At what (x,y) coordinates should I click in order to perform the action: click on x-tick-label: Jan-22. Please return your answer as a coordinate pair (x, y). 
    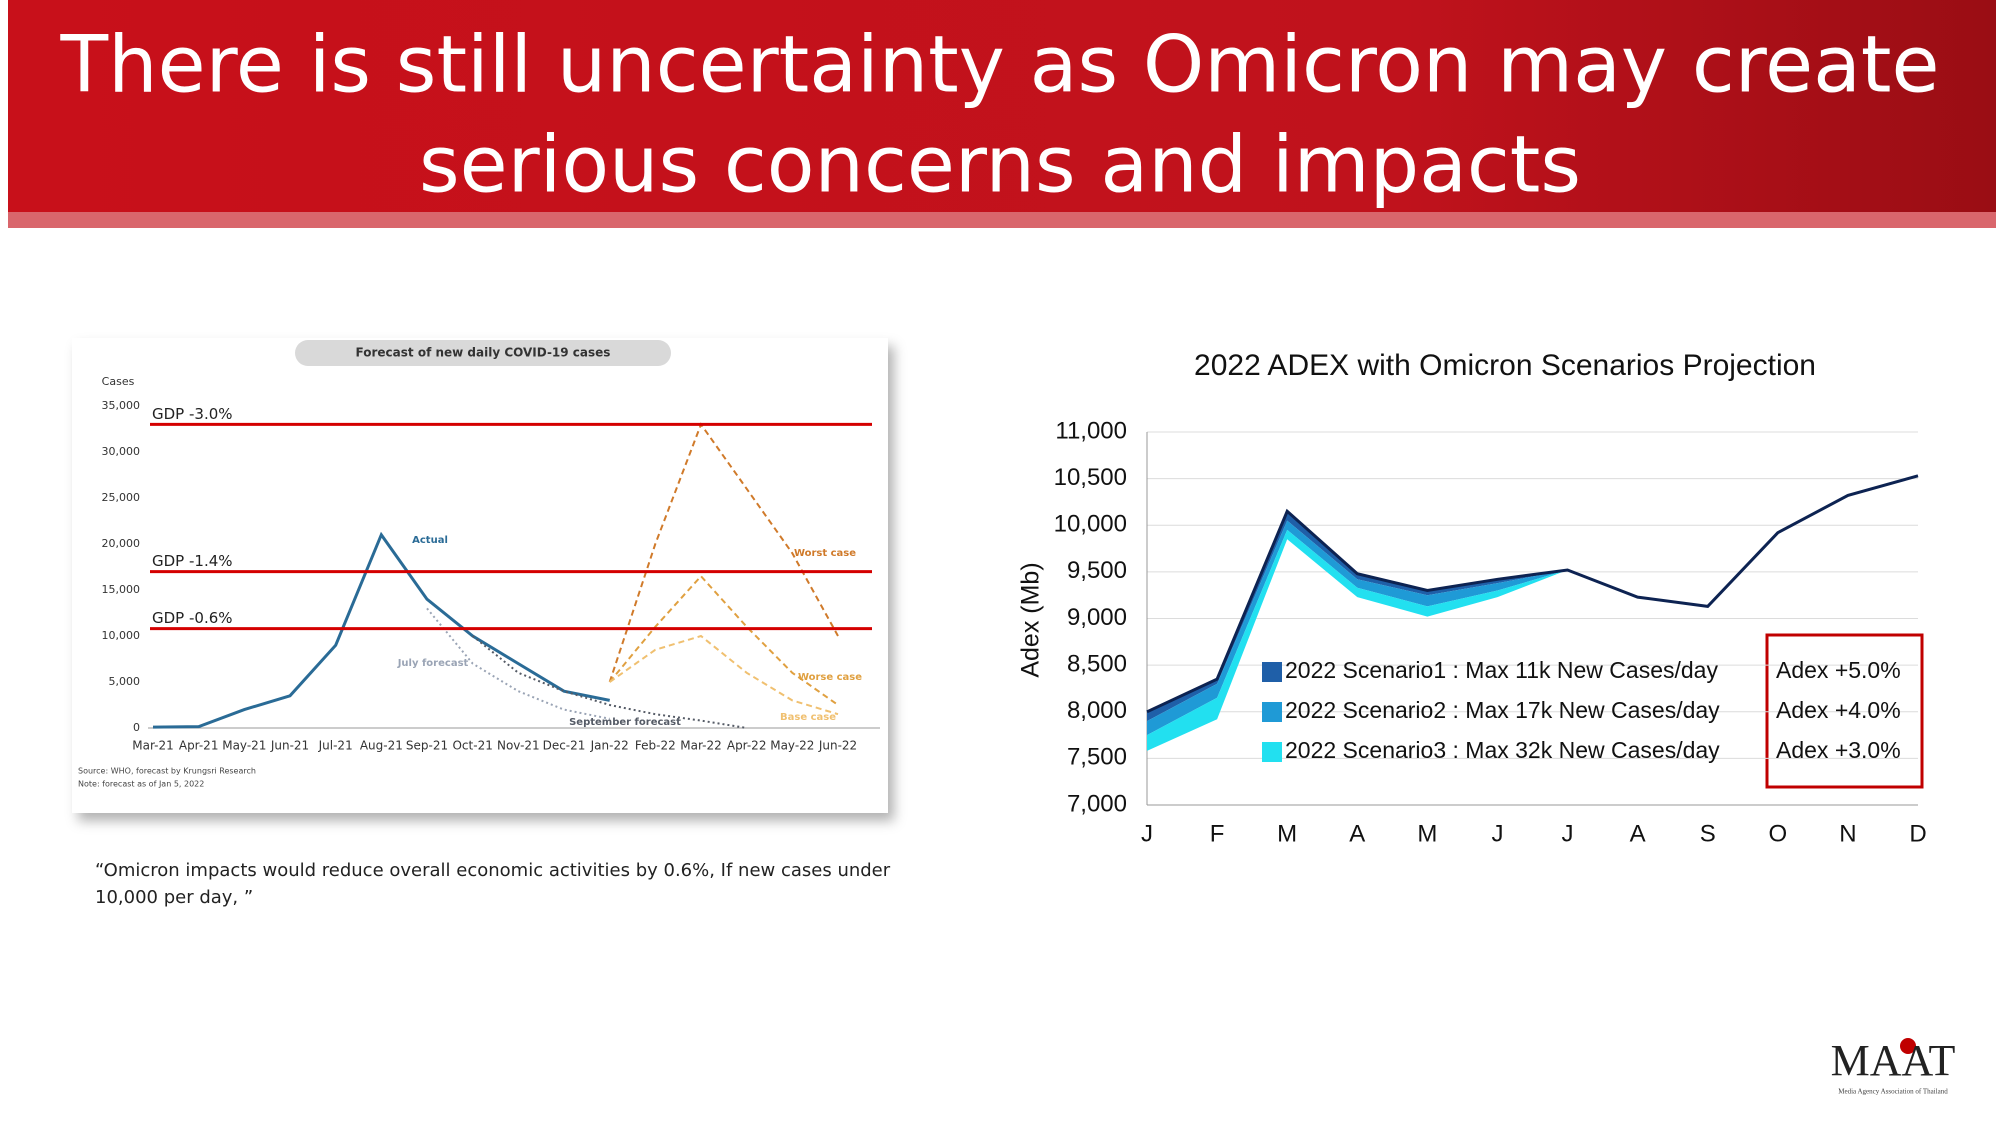
    Looking at the image, I should click on (609, 746).